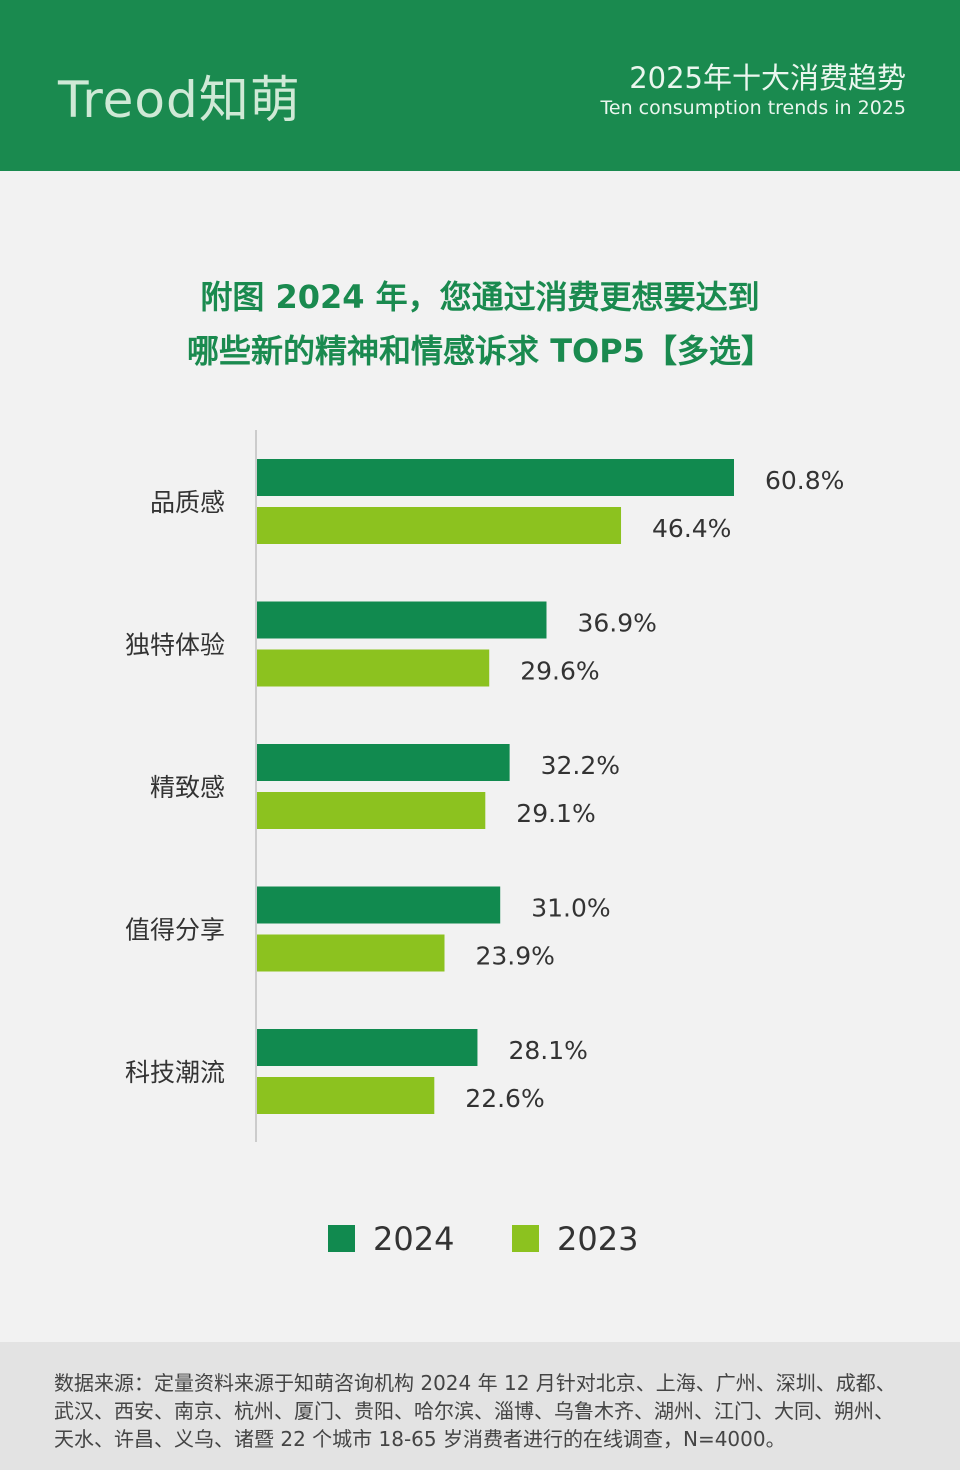 The width and height of the screenshot is (960, 1470). I want to click on data-label-2024: 28.1%, so click(547, 1050).